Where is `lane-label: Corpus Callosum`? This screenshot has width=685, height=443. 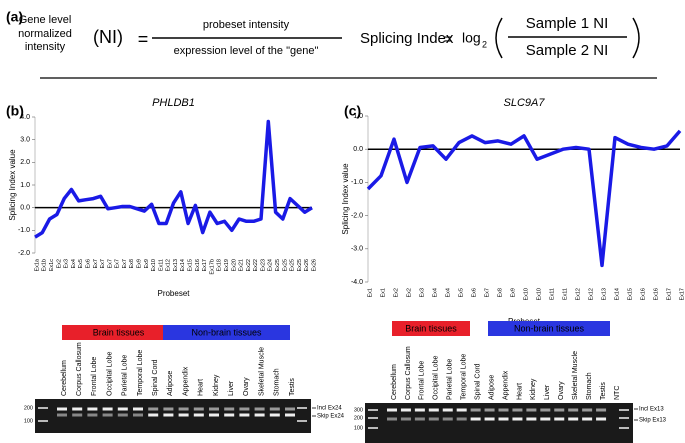 lane-label: Corpus Callosum is located at coordinates (79, 369).